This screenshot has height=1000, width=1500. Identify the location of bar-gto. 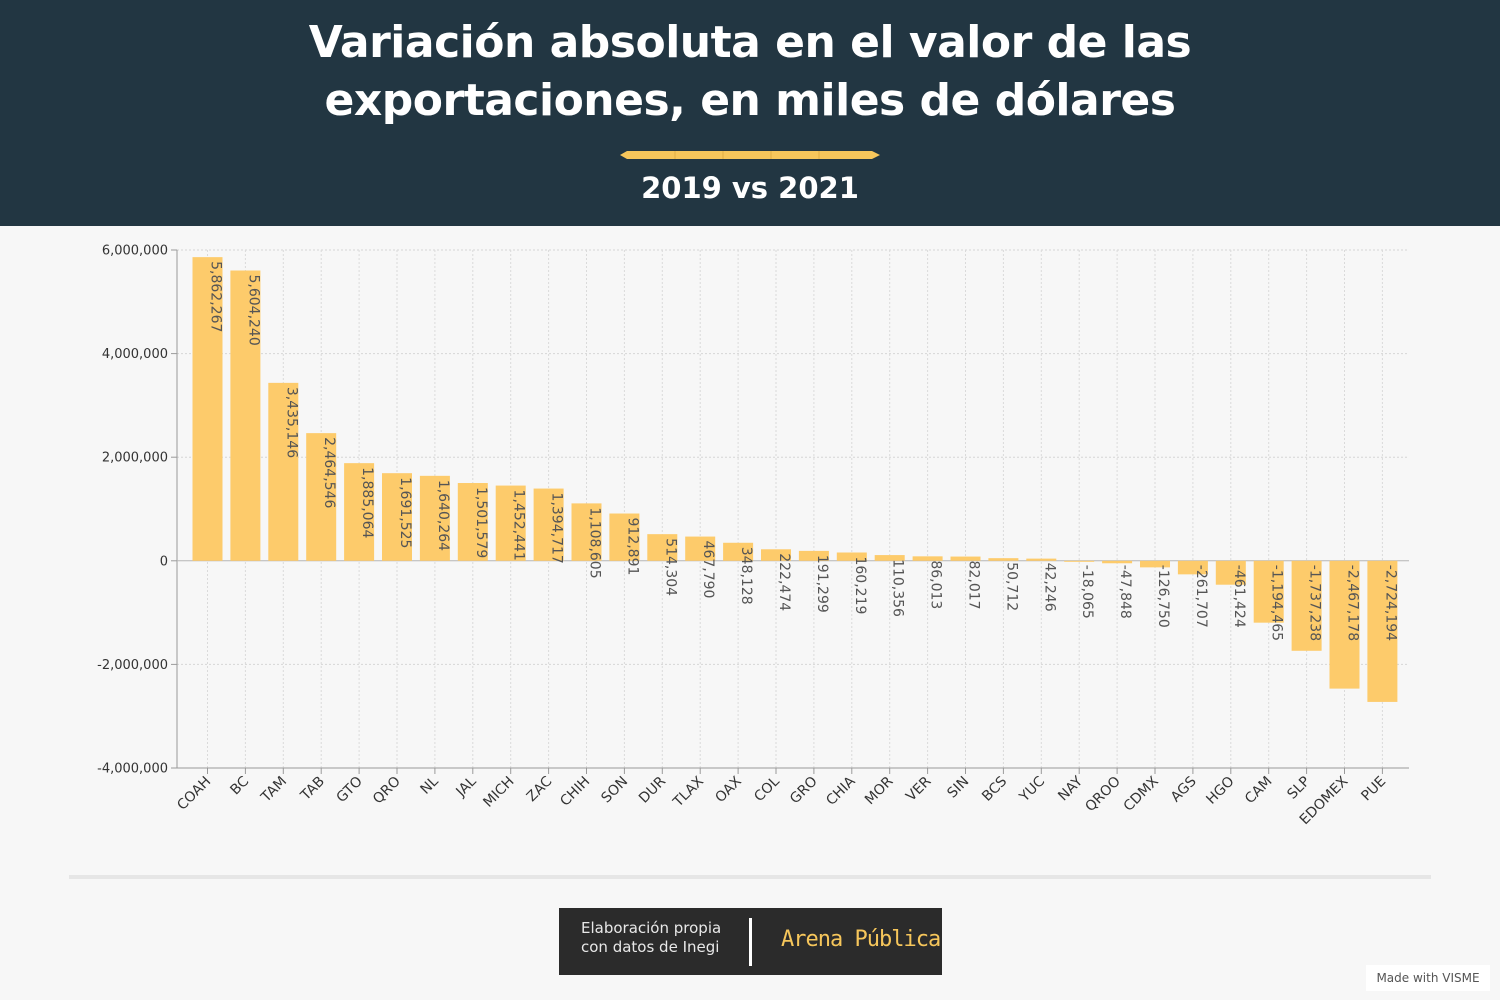
(359, 512).